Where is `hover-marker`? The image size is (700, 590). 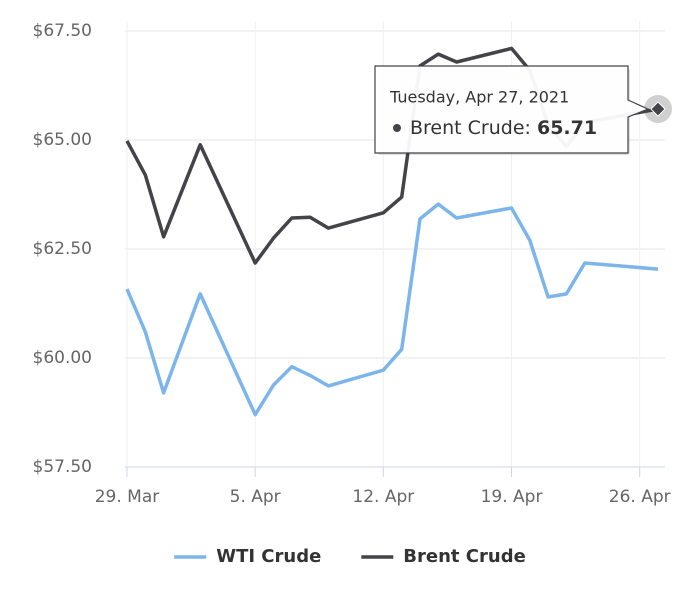 hover-marker is located at coordinates (658, 109).